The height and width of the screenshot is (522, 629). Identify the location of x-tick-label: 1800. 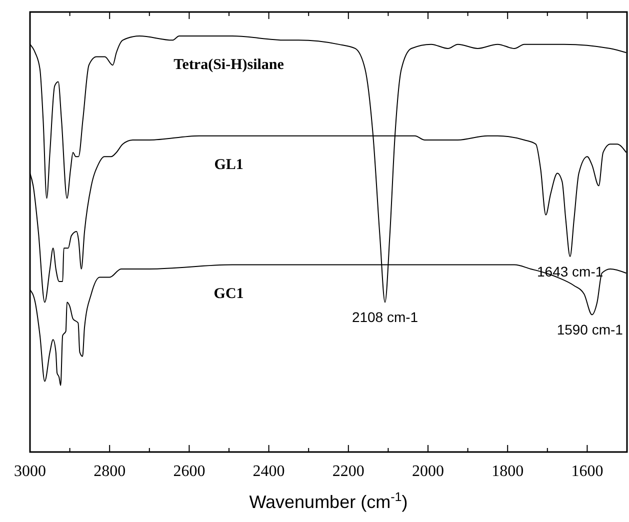
(508, 471).